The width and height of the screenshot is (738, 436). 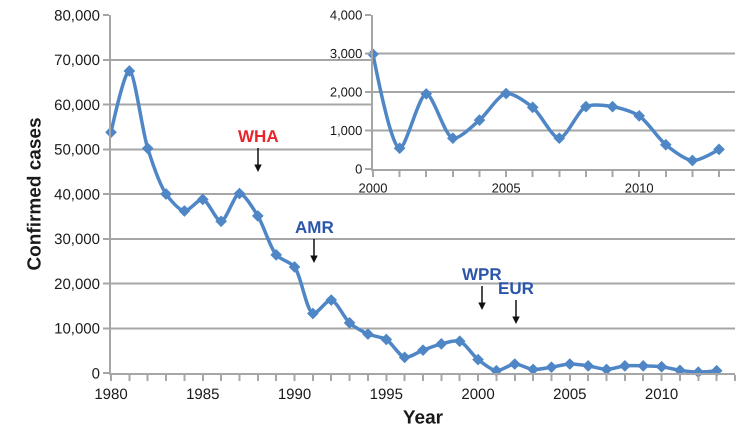 I want to click on annotation: EUR, so click(x=516, y=288).